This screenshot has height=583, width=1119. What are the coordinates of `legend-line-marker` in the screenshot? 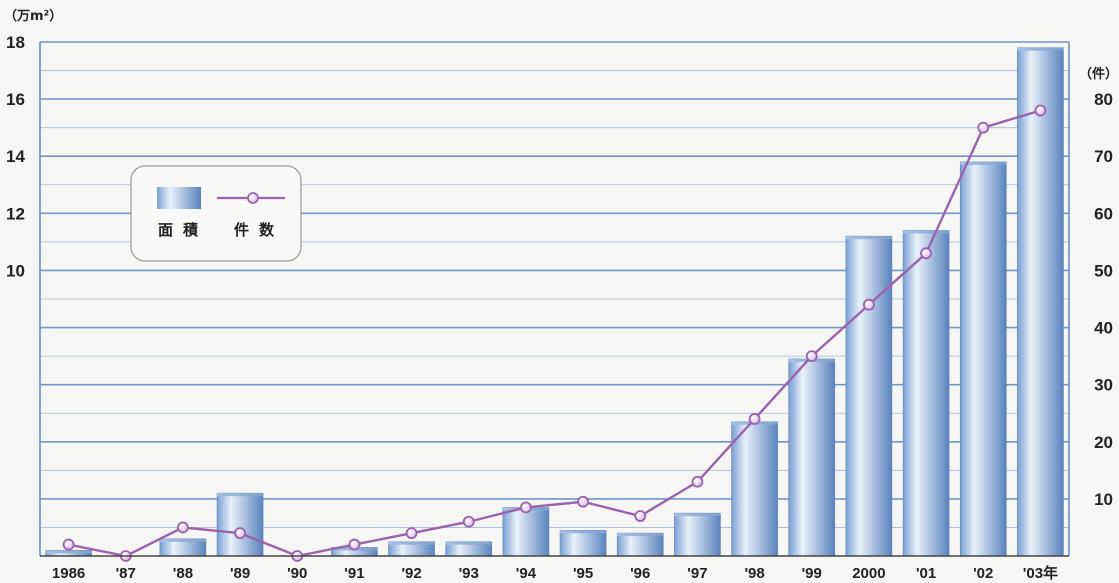 It's located at (253, 198).